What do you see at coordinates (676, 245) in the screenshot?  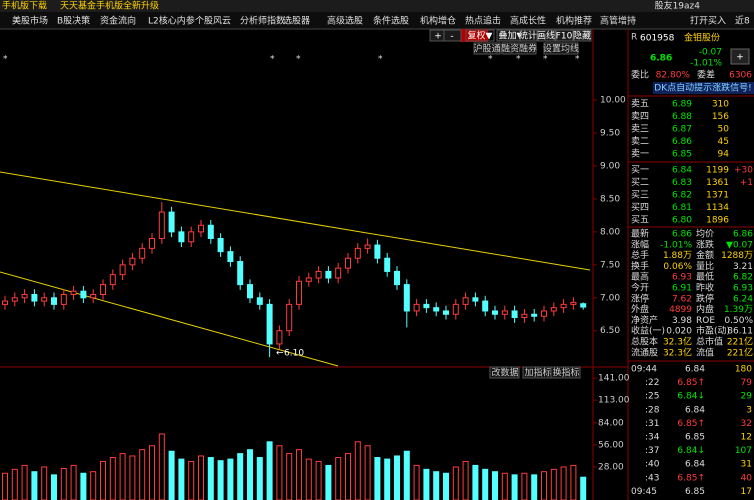 I see `stat-value: -1.01%` at bounding box center [676, 245].